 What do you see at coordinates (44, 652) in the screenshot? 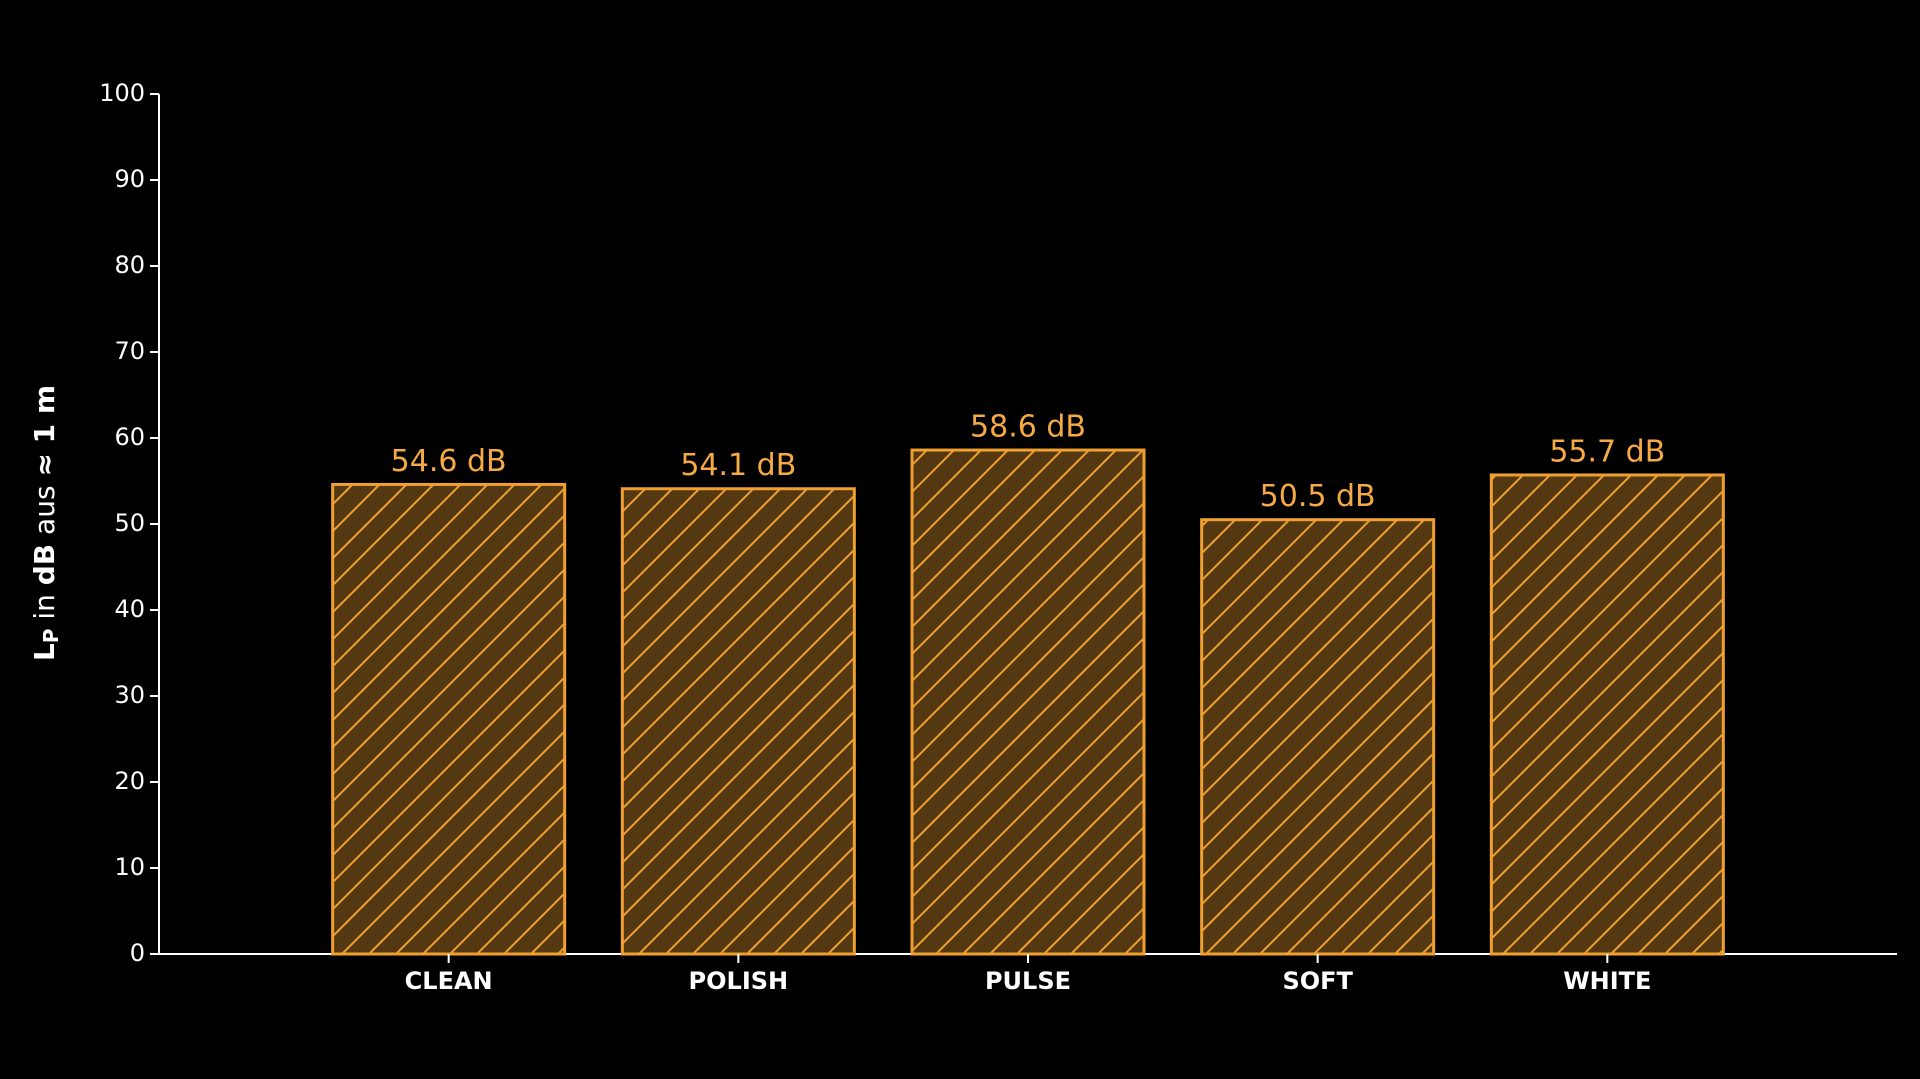
I see `y-label-part: L` at bounding box center [44, 652].